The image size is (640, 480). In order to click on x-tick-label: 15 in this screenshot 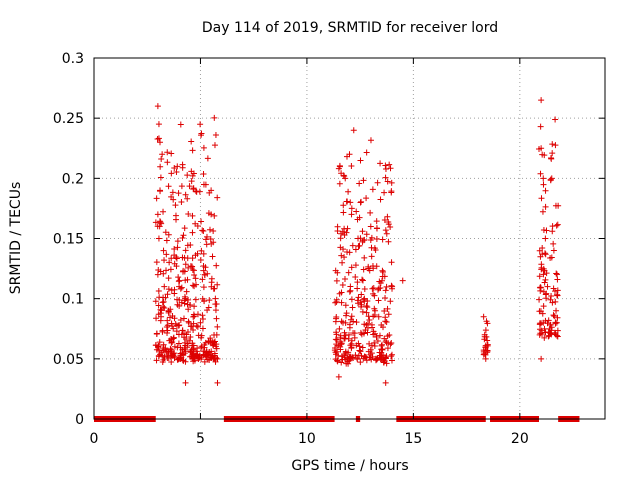, I will do `click(413, 439)`.